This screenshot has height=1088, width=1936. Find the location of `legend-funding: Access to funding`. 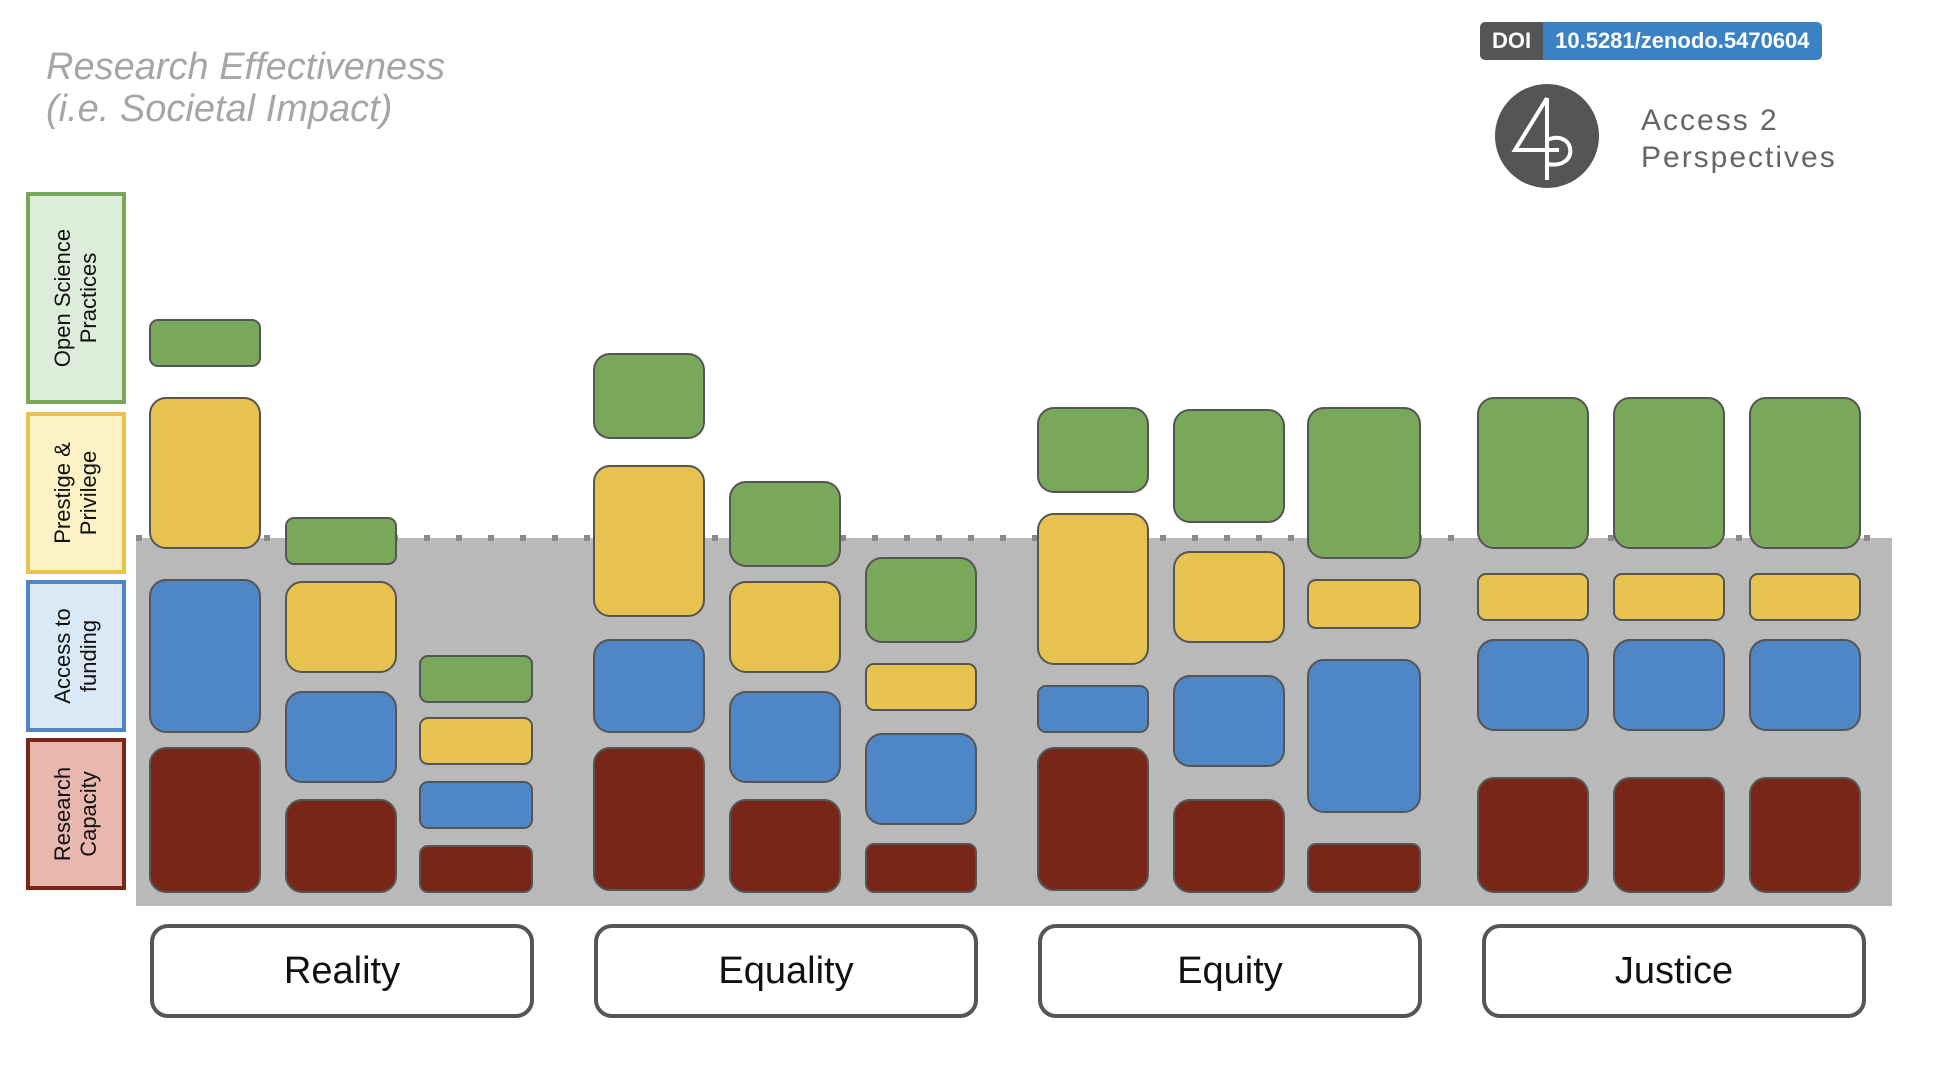

legend-funding: Access to funding is located at coordinates (76, 656).